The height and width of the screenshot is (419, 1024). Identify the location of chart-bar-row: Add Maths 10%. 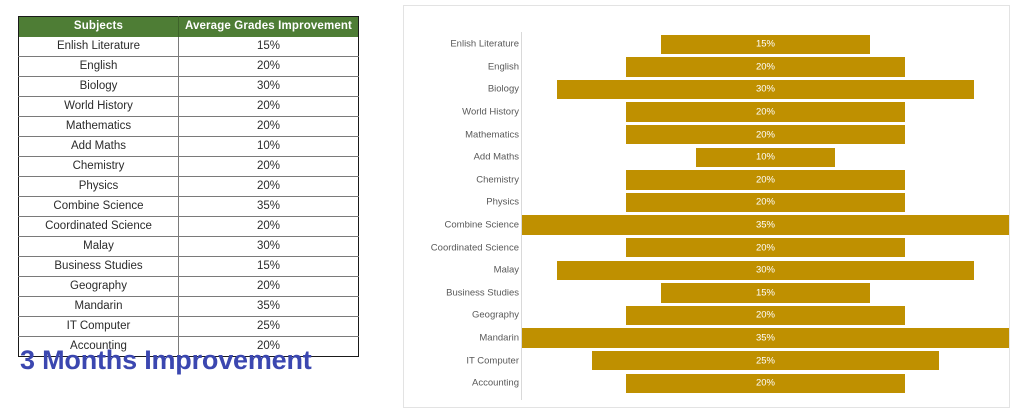
(706, 157).